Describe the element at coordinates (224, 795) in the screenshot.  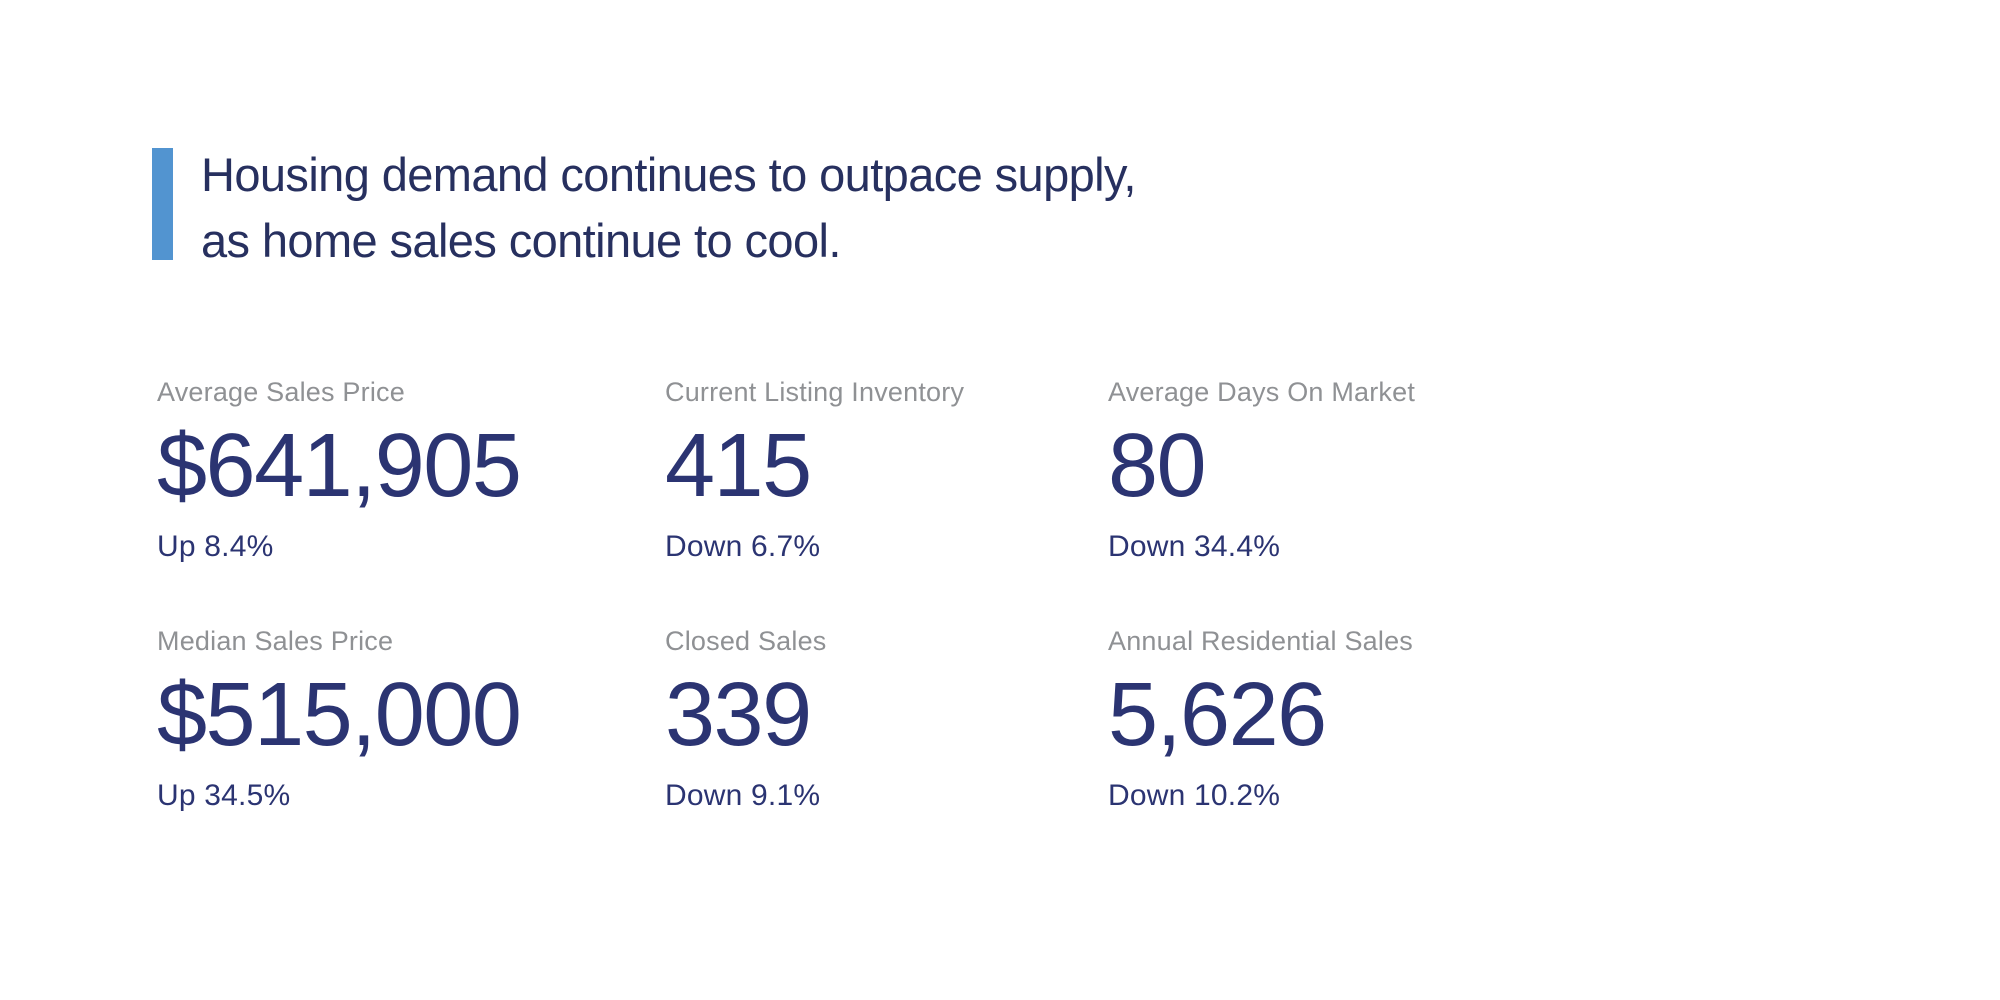
I see `stat-change: Up 34.5%` at that location.